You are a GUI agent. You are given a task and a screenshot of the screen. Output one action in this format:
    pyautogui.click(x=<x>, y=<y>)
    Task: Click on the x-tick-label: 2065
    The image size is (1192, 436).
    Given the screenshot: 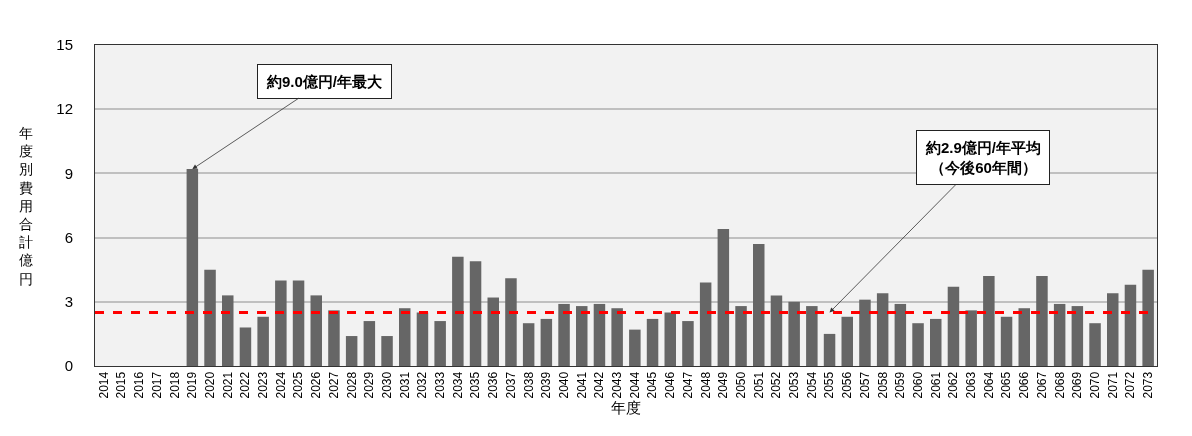 What is the action you would take?
    pyautogui.click(x=1006, y=385)
    